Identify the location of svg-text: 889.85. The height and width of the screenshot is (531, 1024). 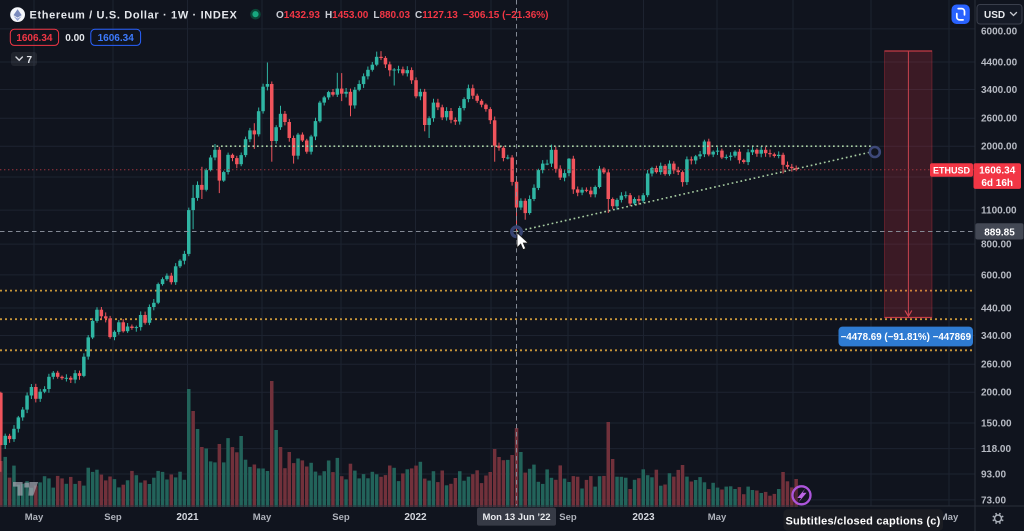
(999, 232).